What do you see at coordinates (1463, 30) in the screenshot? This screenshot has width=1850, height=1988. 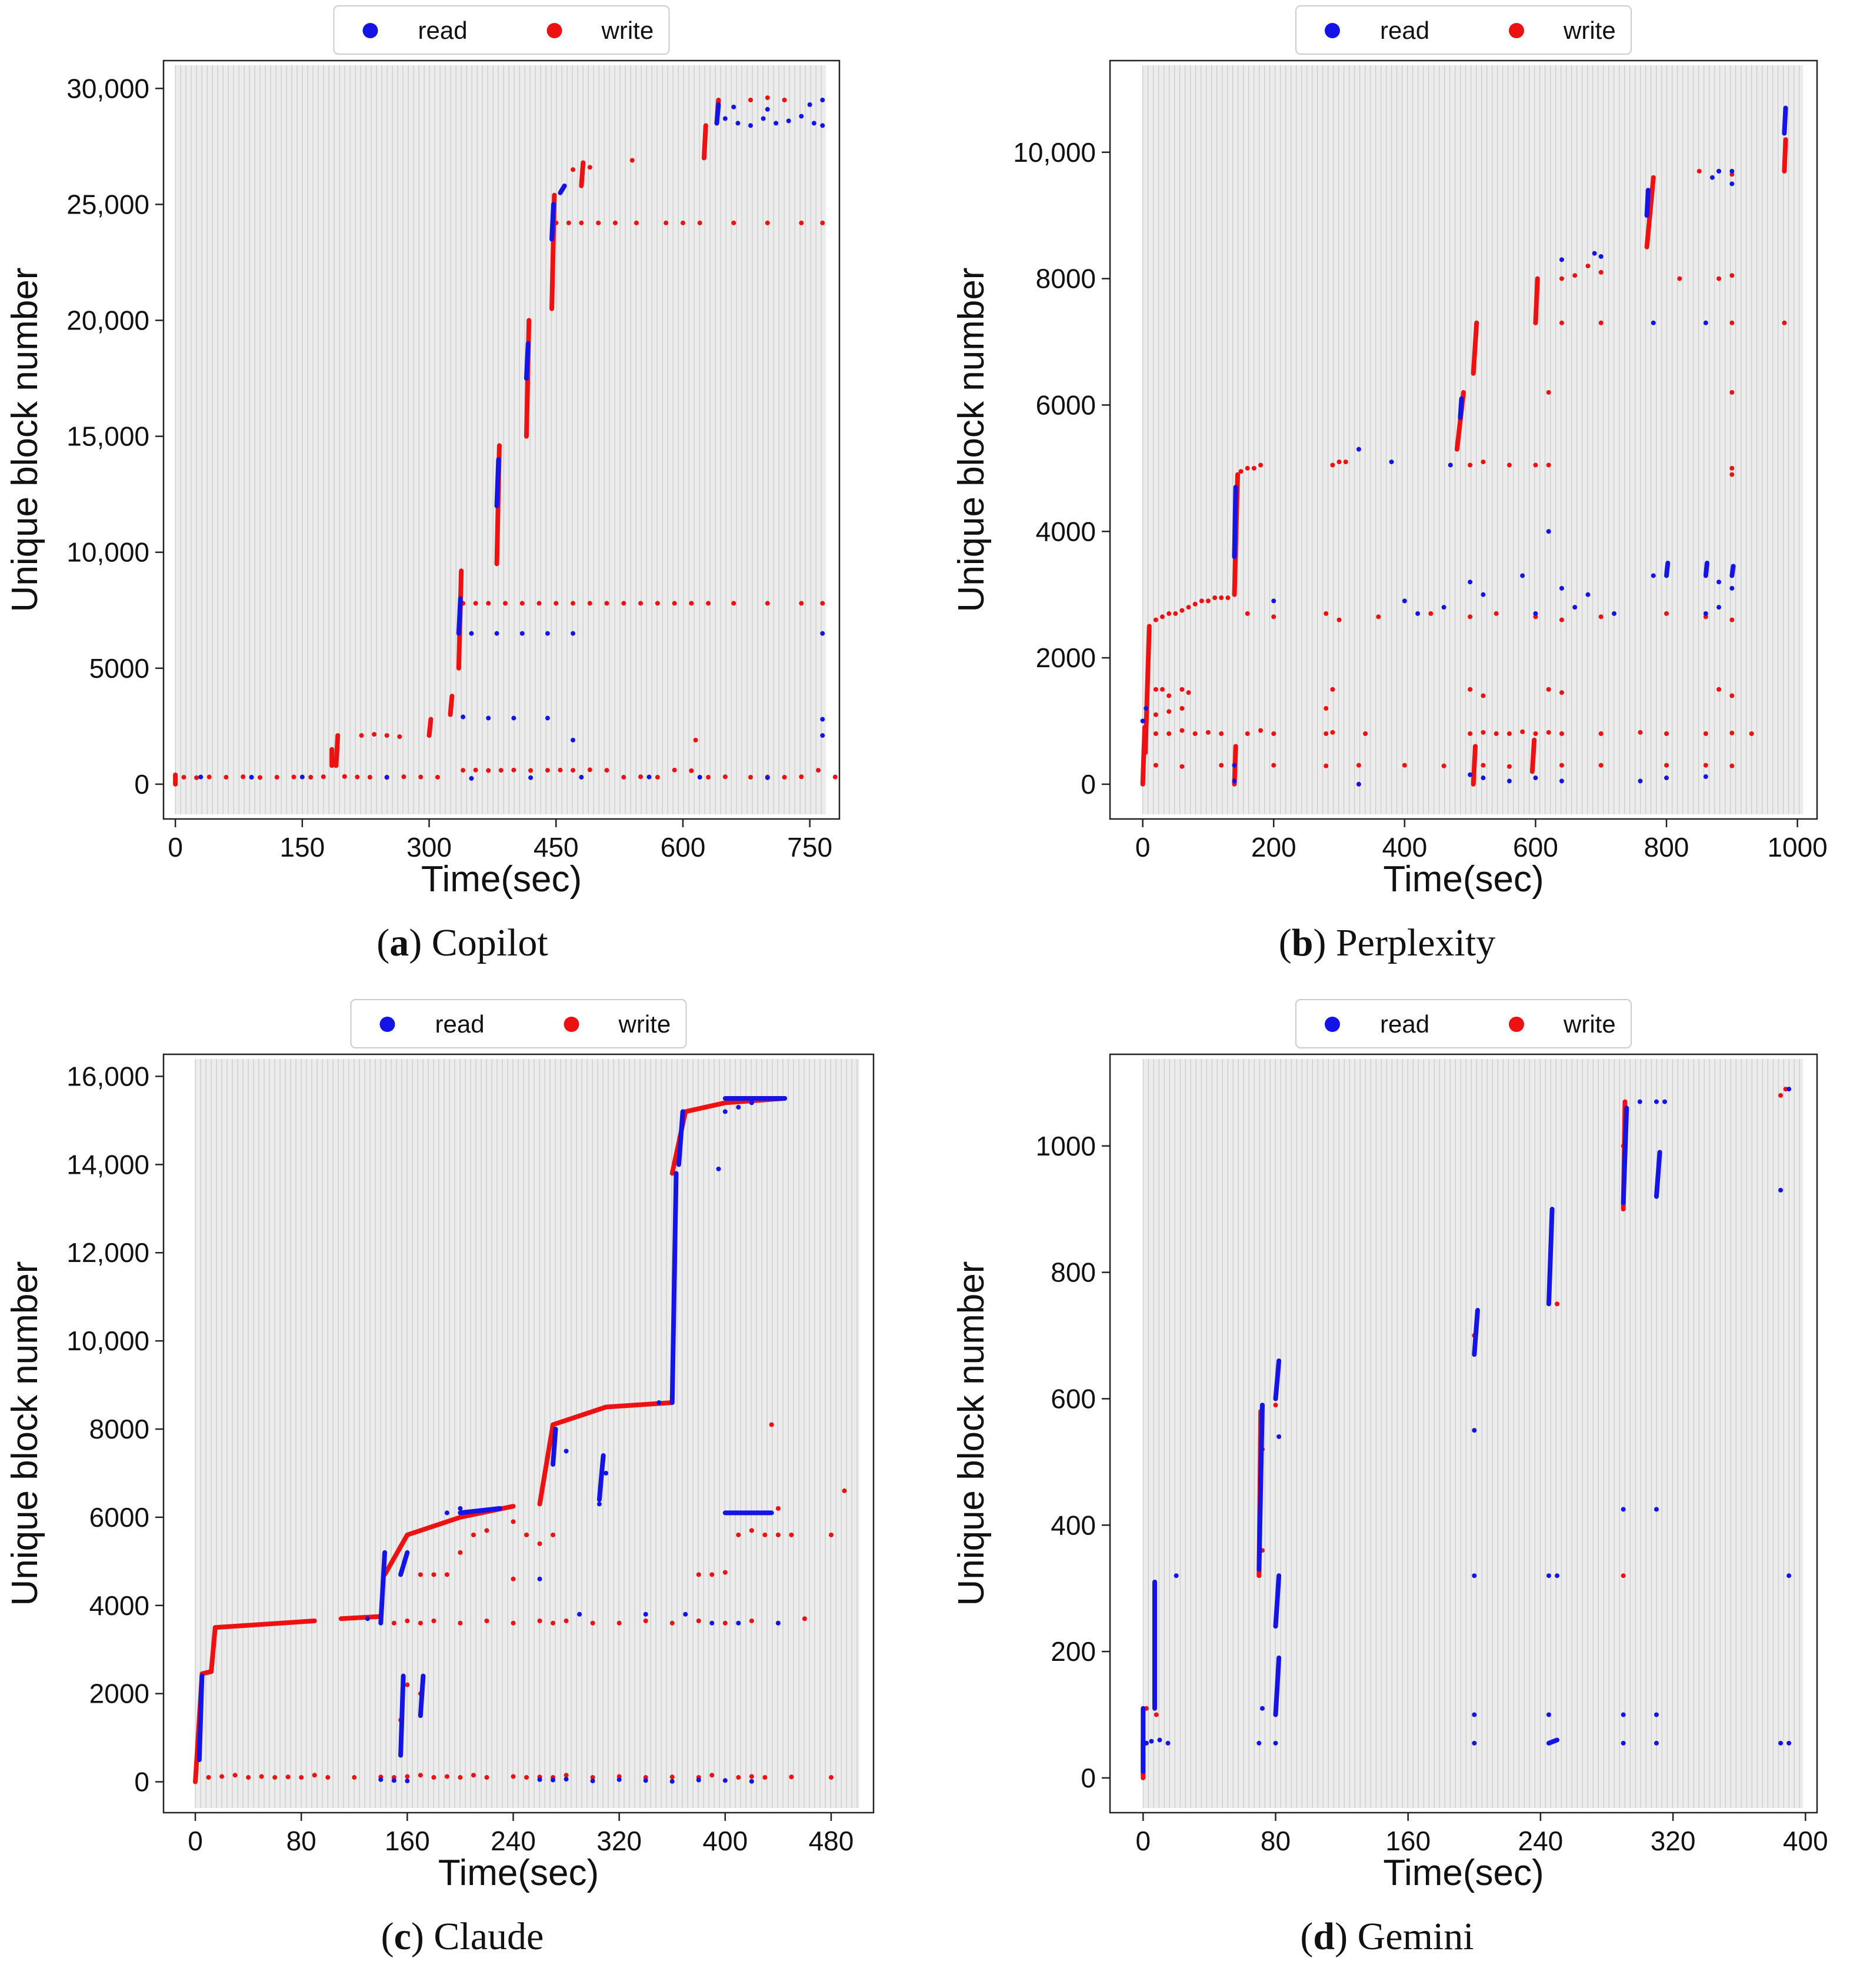 I see `legend: read write` at bounding box center [1463, 30].